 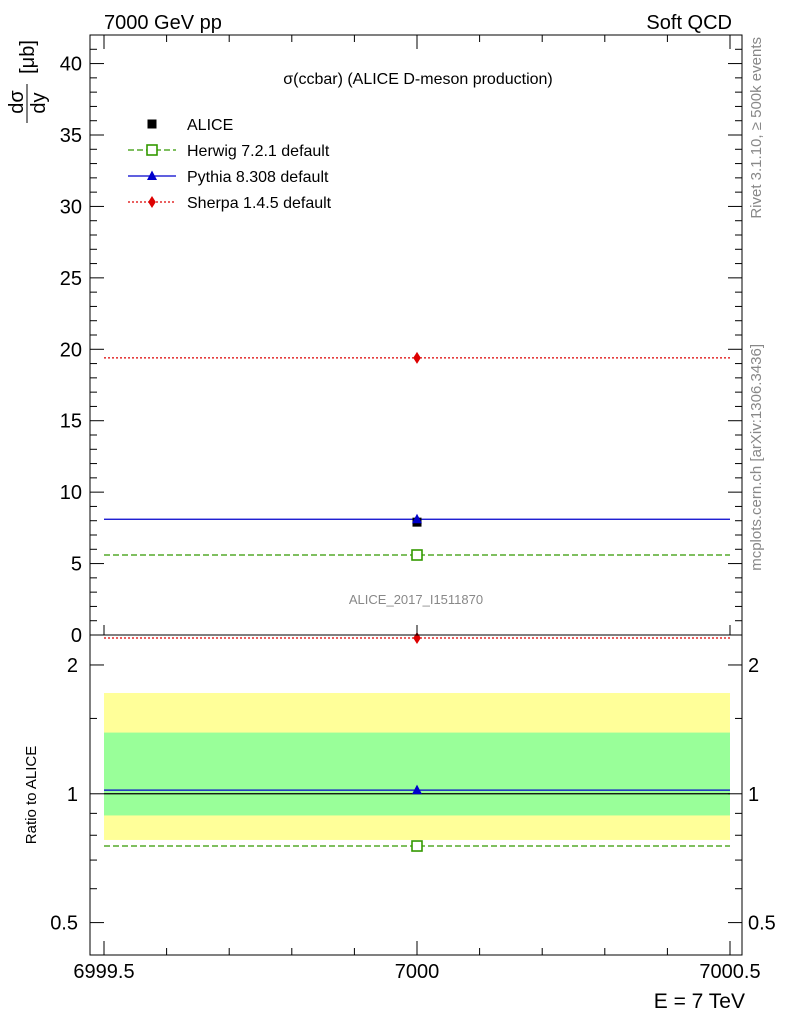 What do you see at coordinates (71, 207) in the screenshot?
I see `main-y-tick-label: 30` at bounding box center [71, 207].